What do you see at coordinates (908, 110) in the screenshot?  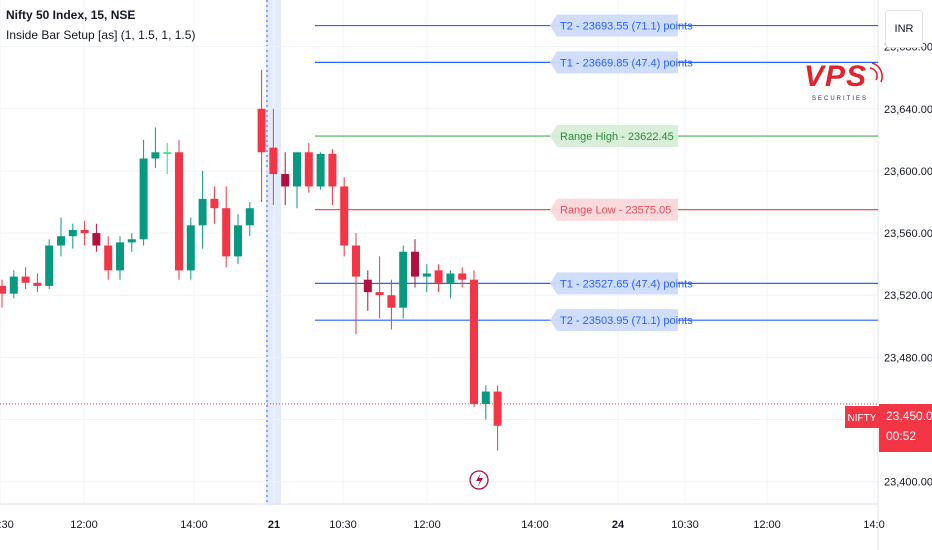 I see `y-tick-label: 23,640.00` at bounding box center [908, 110].